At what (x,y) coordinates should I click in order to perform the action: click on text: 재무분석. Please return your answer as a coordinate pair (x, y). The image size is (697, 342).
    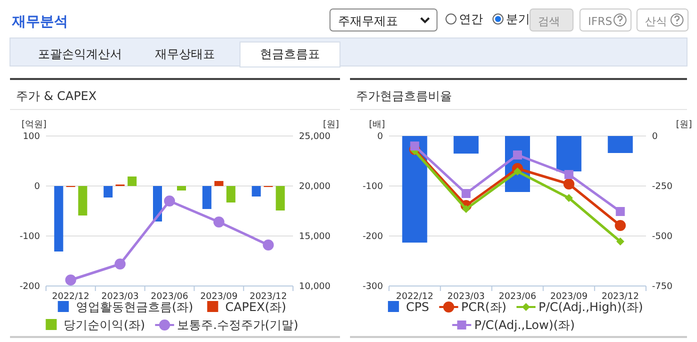
    Looking at the image, I should click on (39, 22).